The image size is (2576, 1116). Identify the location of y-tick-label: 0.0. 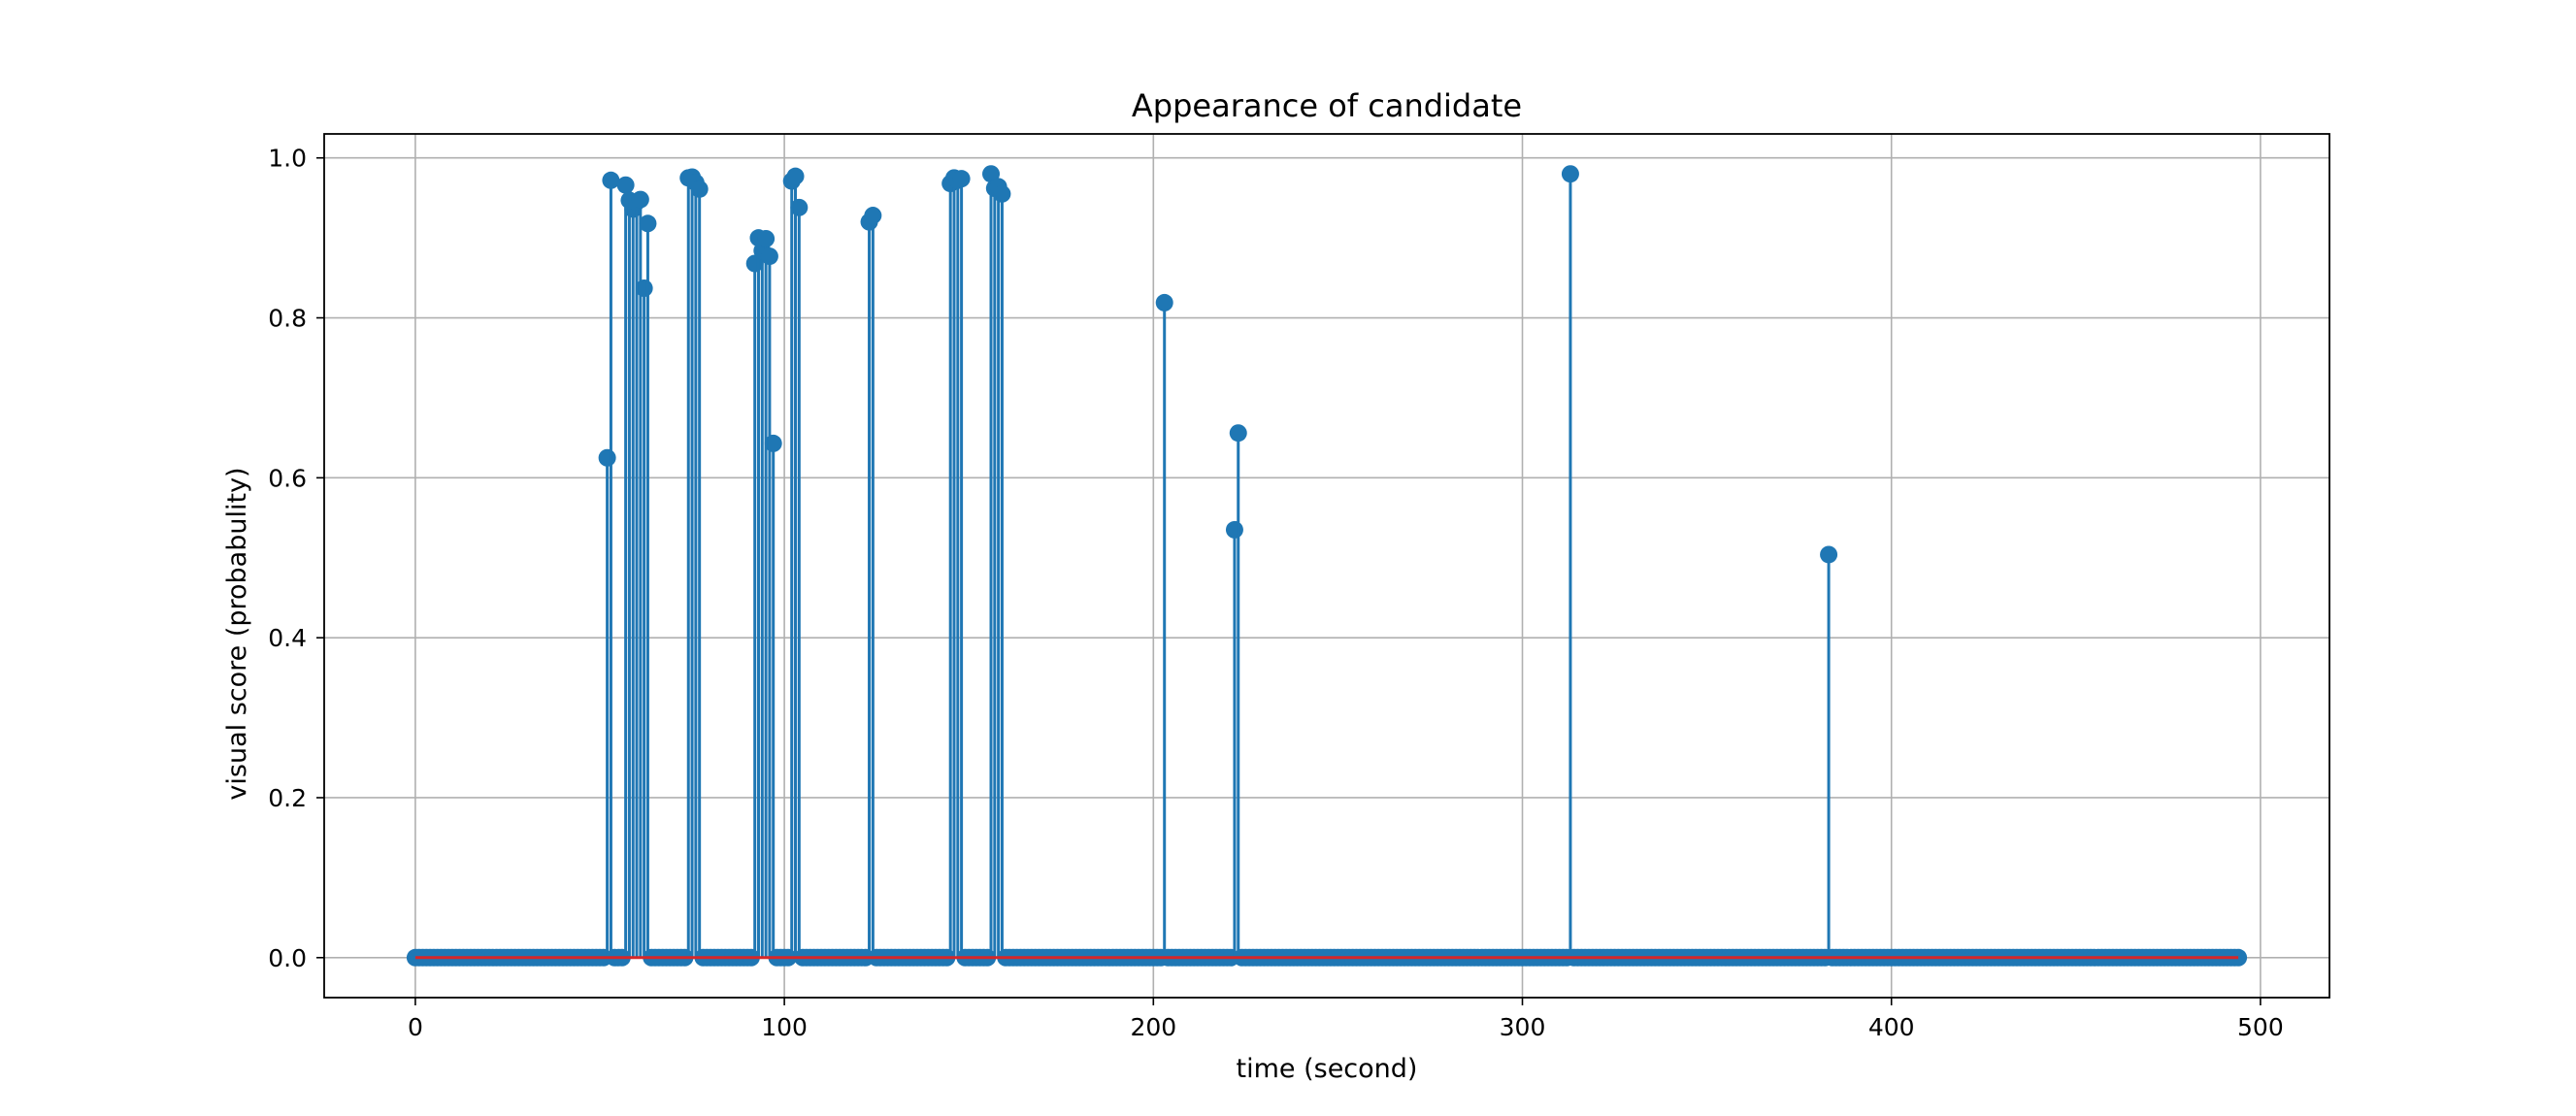
(287, 958).